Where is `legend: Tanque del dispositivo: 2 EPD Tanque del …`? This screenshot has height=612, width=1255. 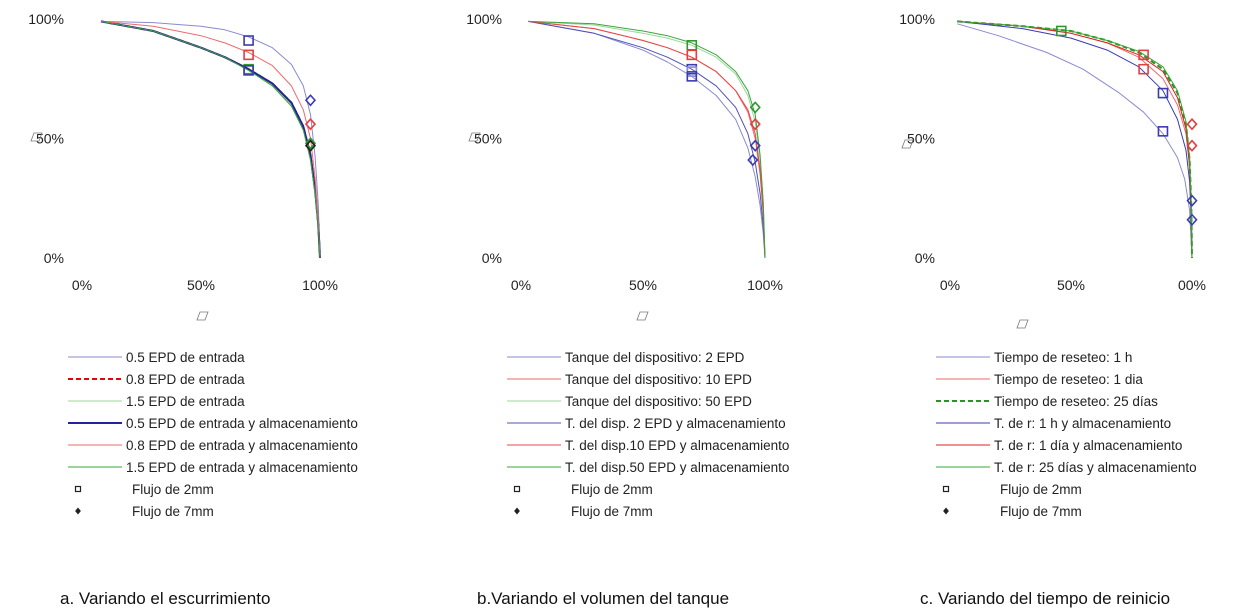 legend: Tanque del dispositivo: 2 EPD Tanque del … is located at coordinates (648, 434).